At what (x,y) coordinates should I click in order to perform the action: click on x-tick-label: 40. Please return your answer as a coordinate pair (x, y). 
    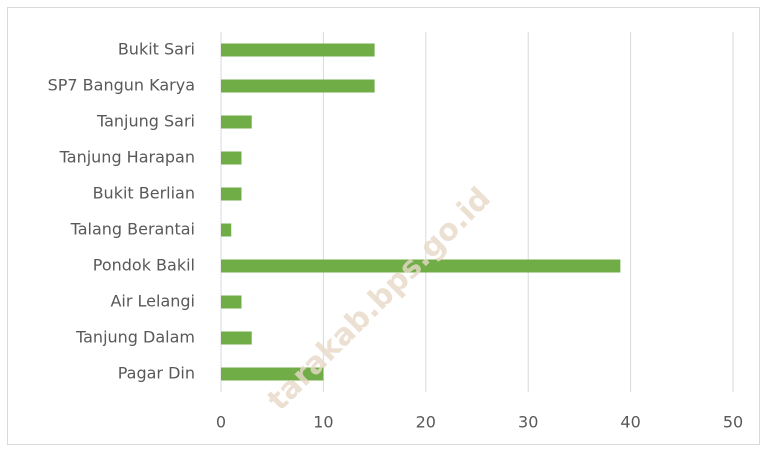
    Looking at the image, I should click on (630, 422).